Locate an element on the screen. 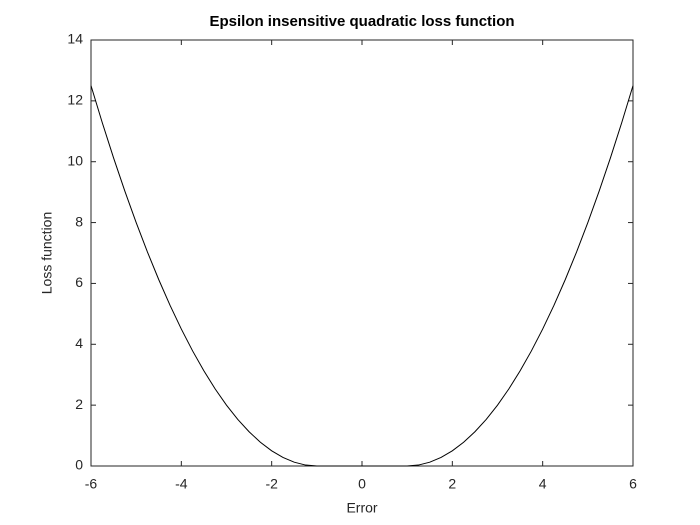 The image size is (700, 525). x-axis-label: Error is located at coordinates (361, 508).